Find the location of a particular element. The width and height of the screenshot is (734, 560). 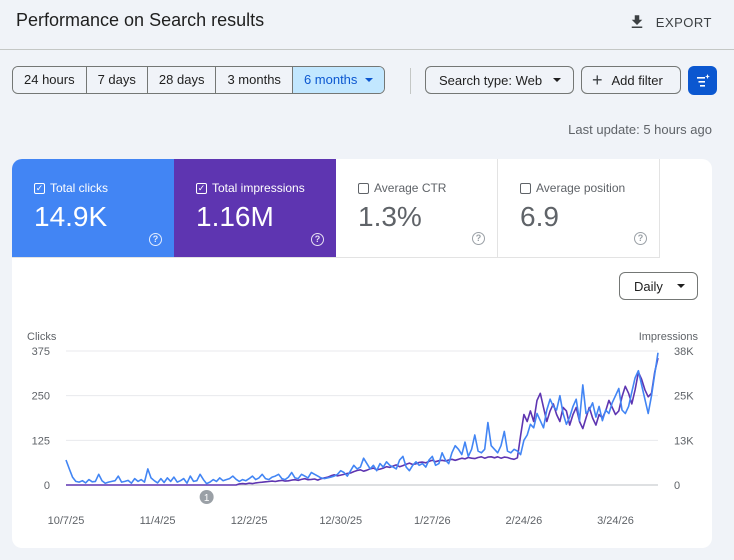

search-type-label: Search type: Web is located at coordinates (491, 80).